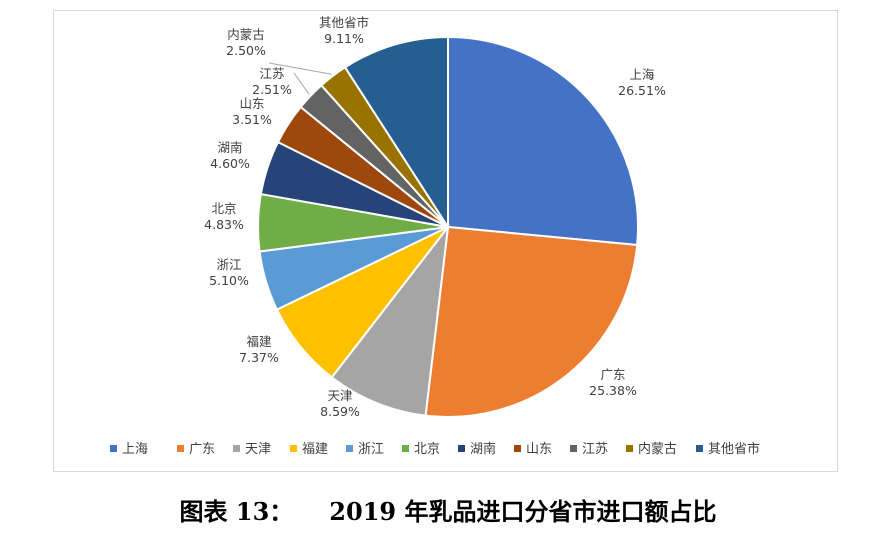 Image resolution: width=896 pixels, height=540 pixels. I want to click on slice-label-name-10: 其他省市, so click(344, 22).